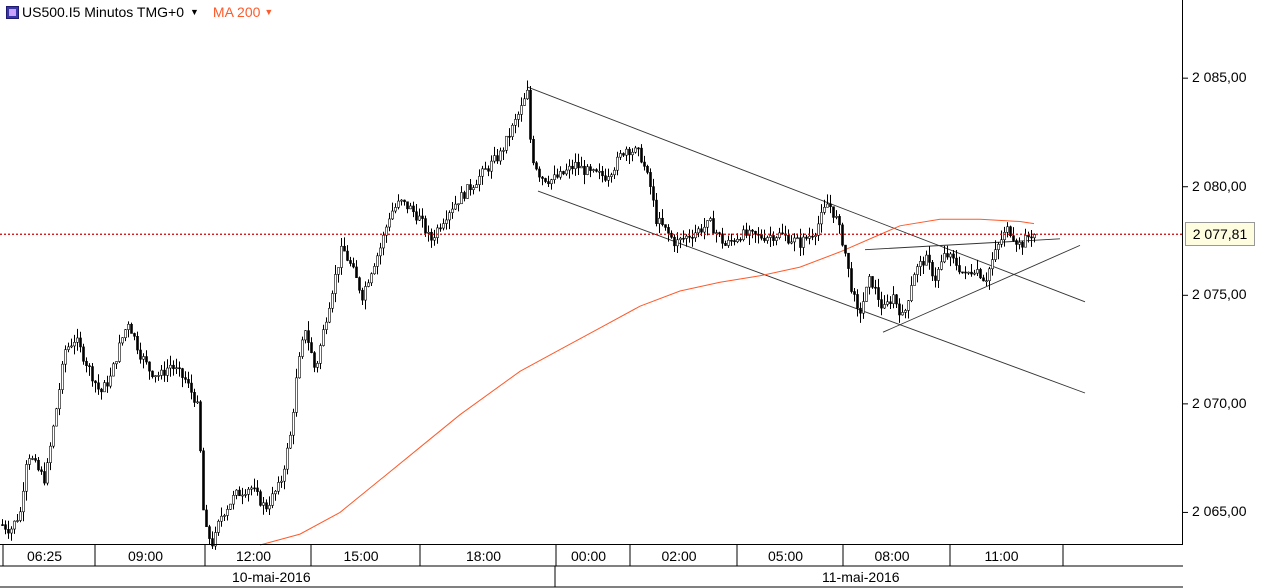 This screenshot has height=588, width=1267. I want to click on current-price-box: 2 077,81, so click(1220, 234).